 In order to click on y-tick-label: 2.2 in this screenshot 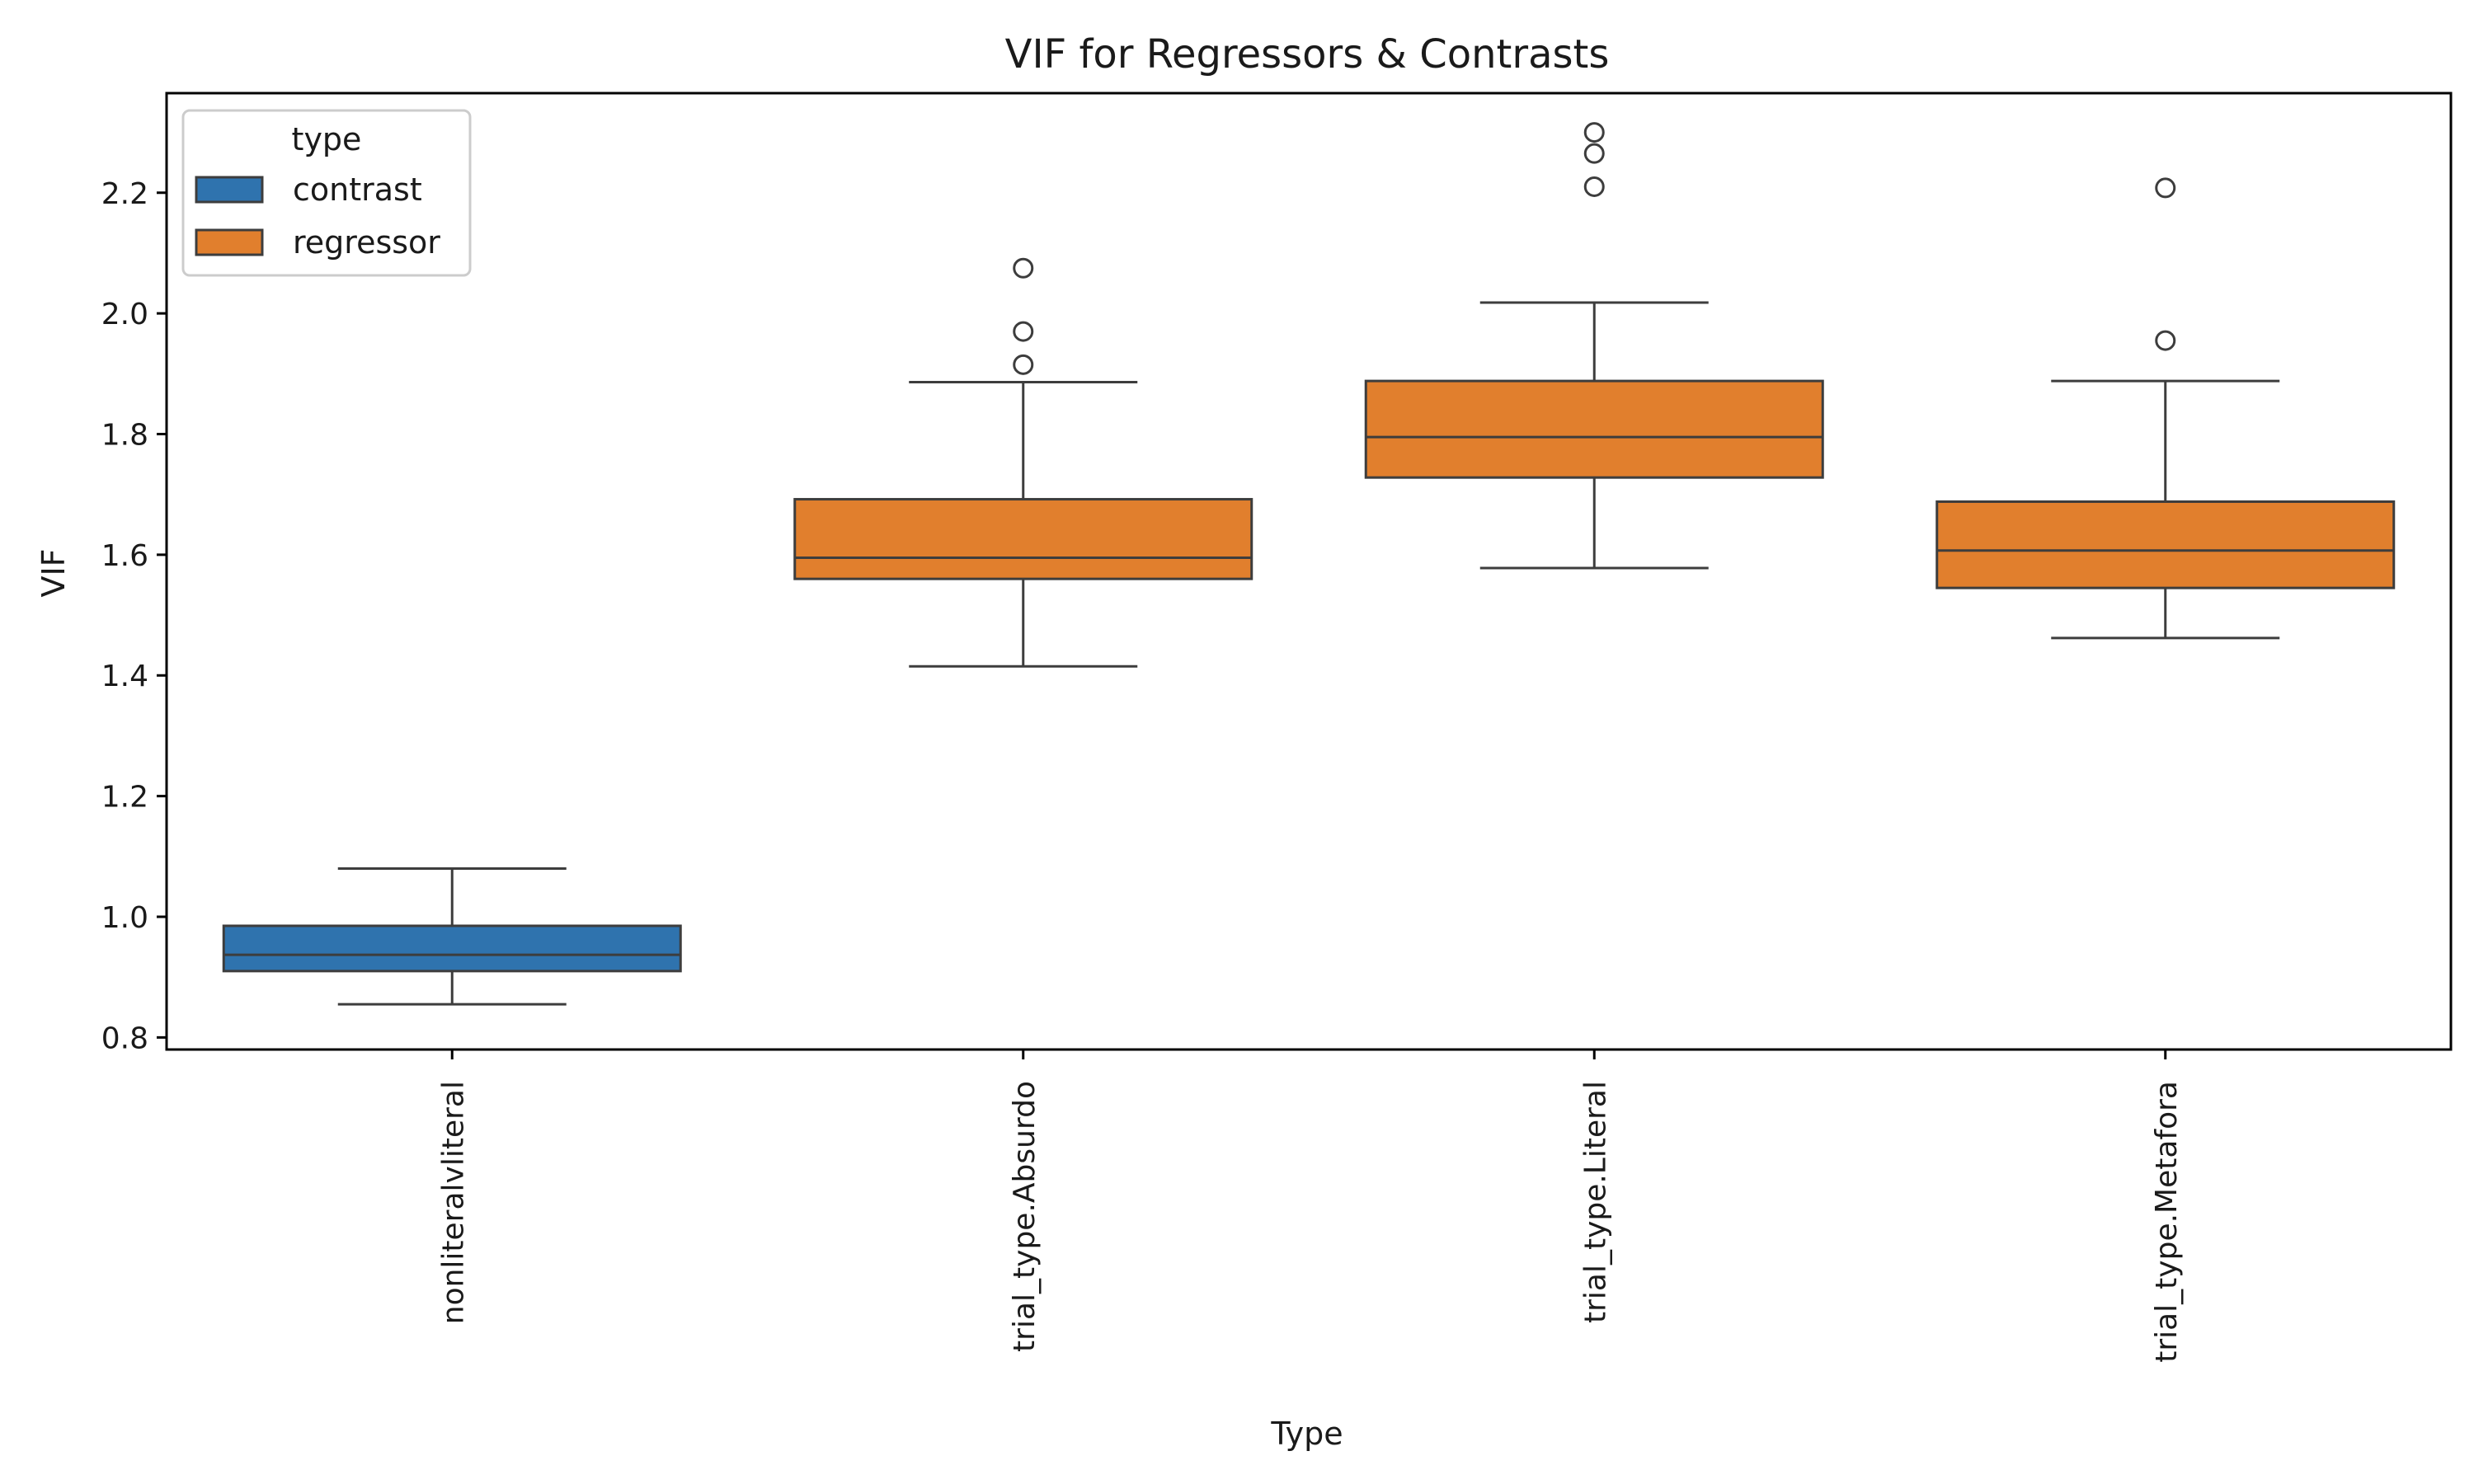, I will do `click(124, 194)`.